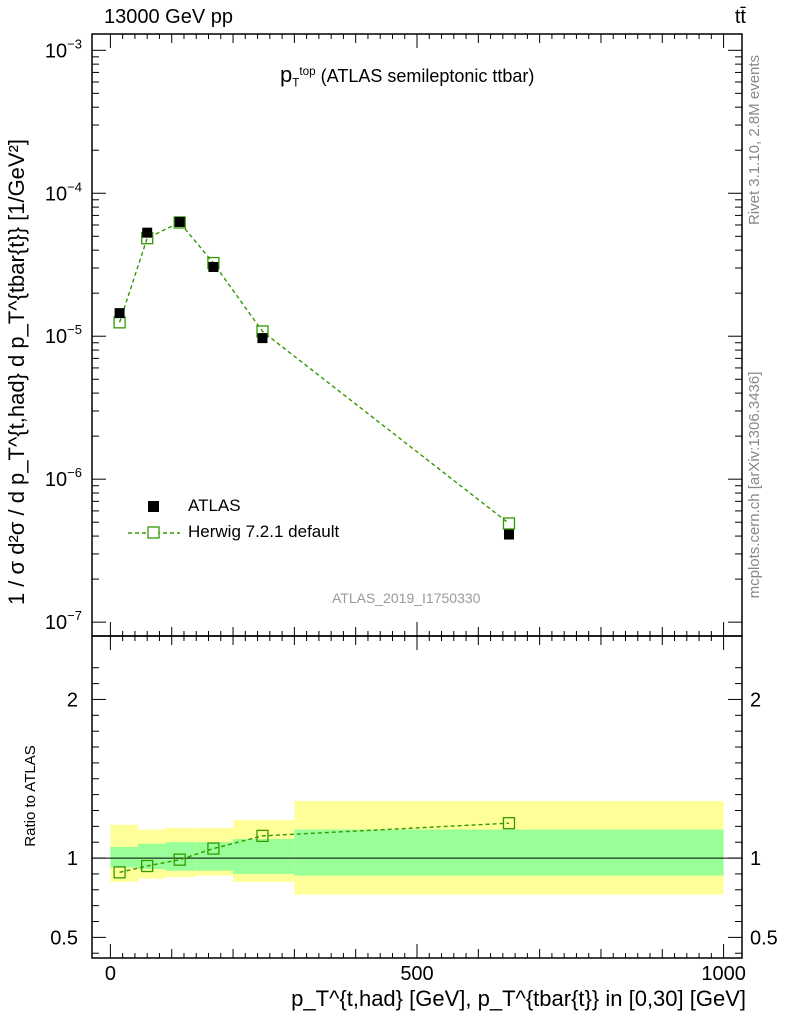 Image resolution: width=786 pixels, height=1024 pixels. What do you see at coordinates (764, 938) in the screenshot?
I see `ratio-tick-label-right: 0.5` at bounding box center [764, 938].